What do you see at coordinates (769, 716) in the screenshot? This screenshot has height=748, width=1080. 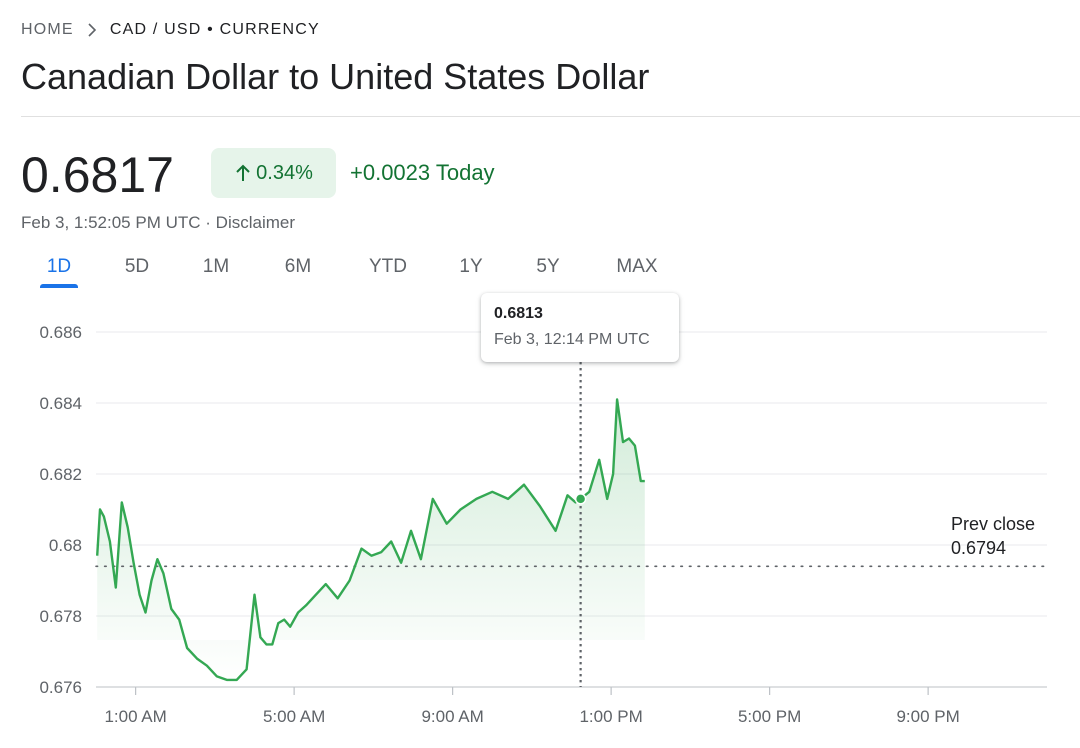 I see `x-tick-label: 5:00 PM` at bounding box center [769, 716].